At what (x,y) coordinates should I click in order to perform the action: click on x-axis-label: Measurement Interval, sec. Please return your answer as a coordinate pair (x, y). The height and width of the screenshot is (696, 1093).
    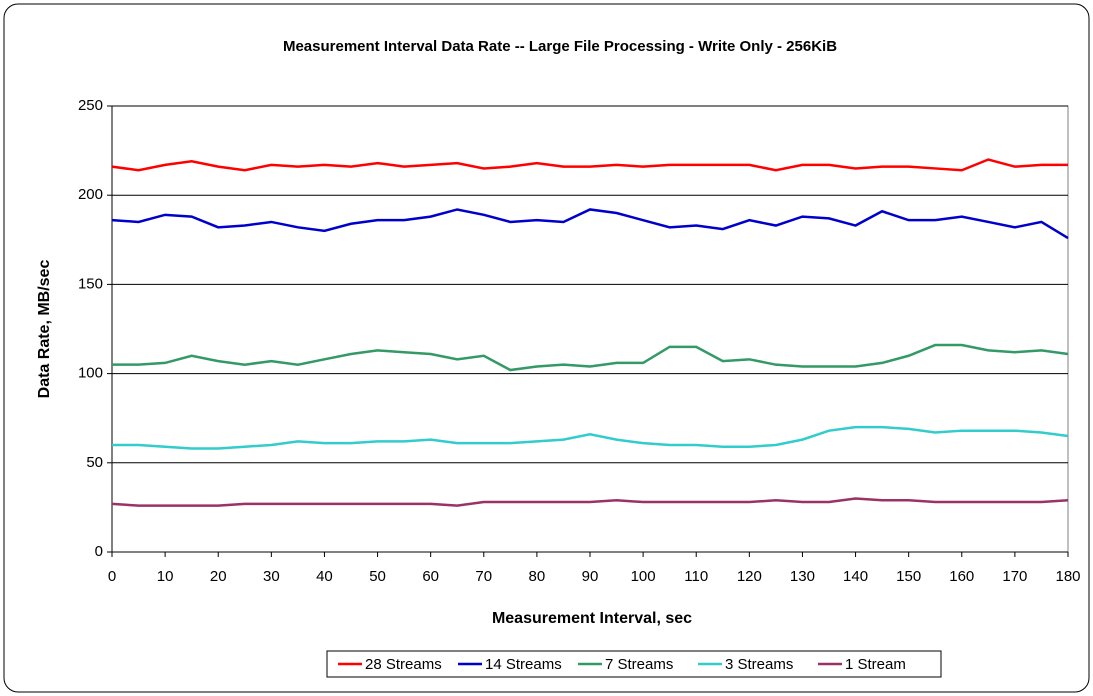
    Looking at the image, I should click on (592, 618).